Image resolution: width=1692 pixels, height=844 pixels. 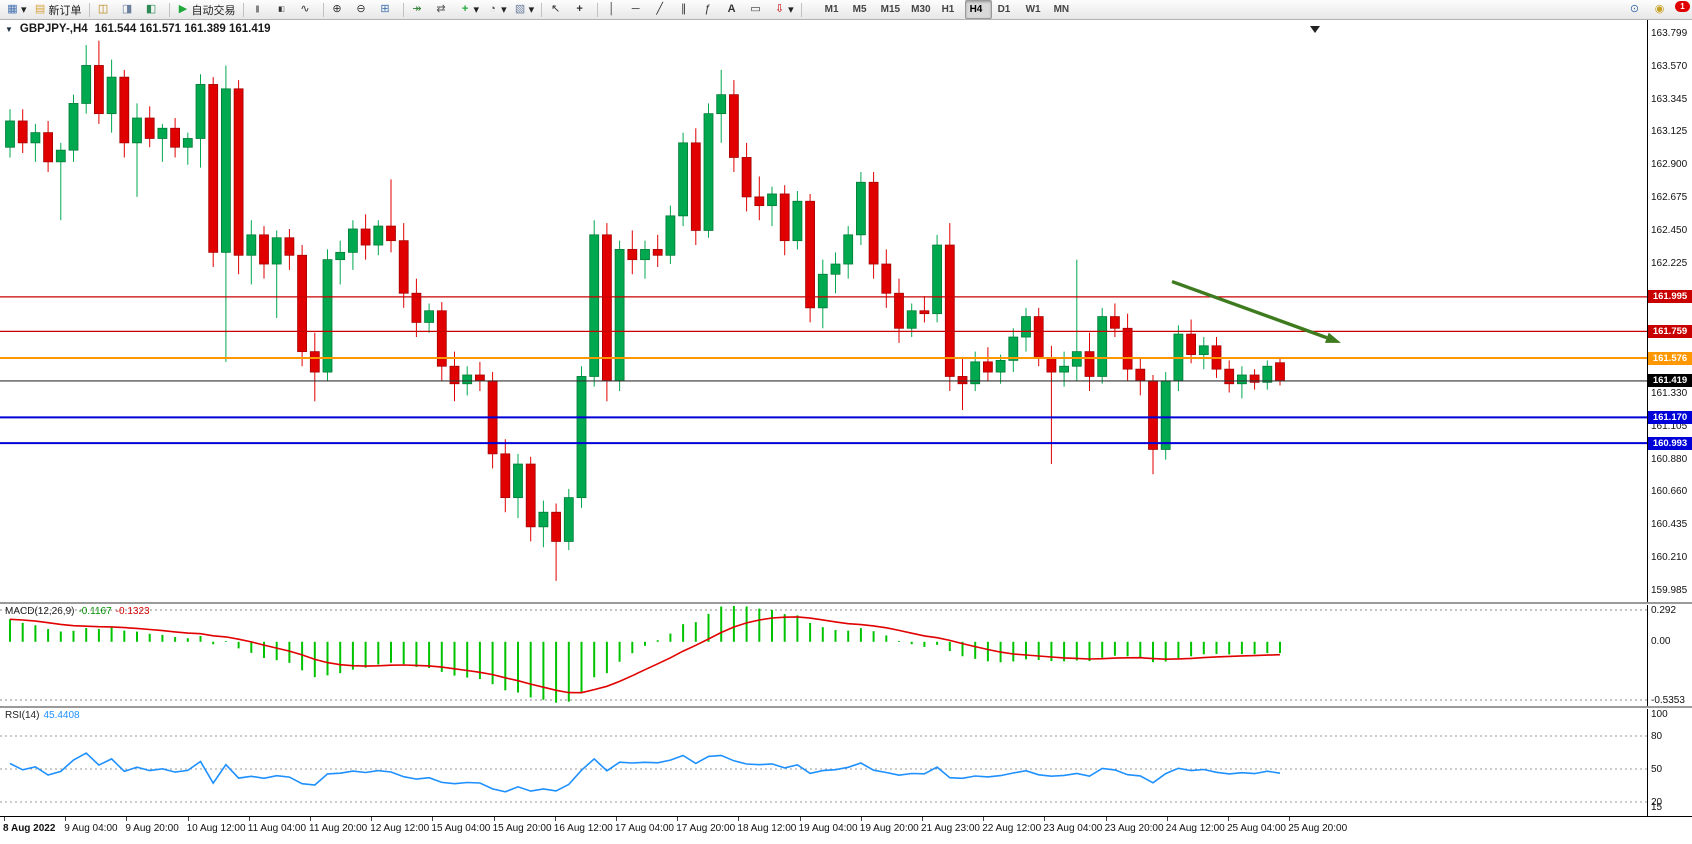 I want to click on timeframe-group: M1 M5 M15 M30 H1 H4 D1 W1 MN, so click(x=948, y=9).